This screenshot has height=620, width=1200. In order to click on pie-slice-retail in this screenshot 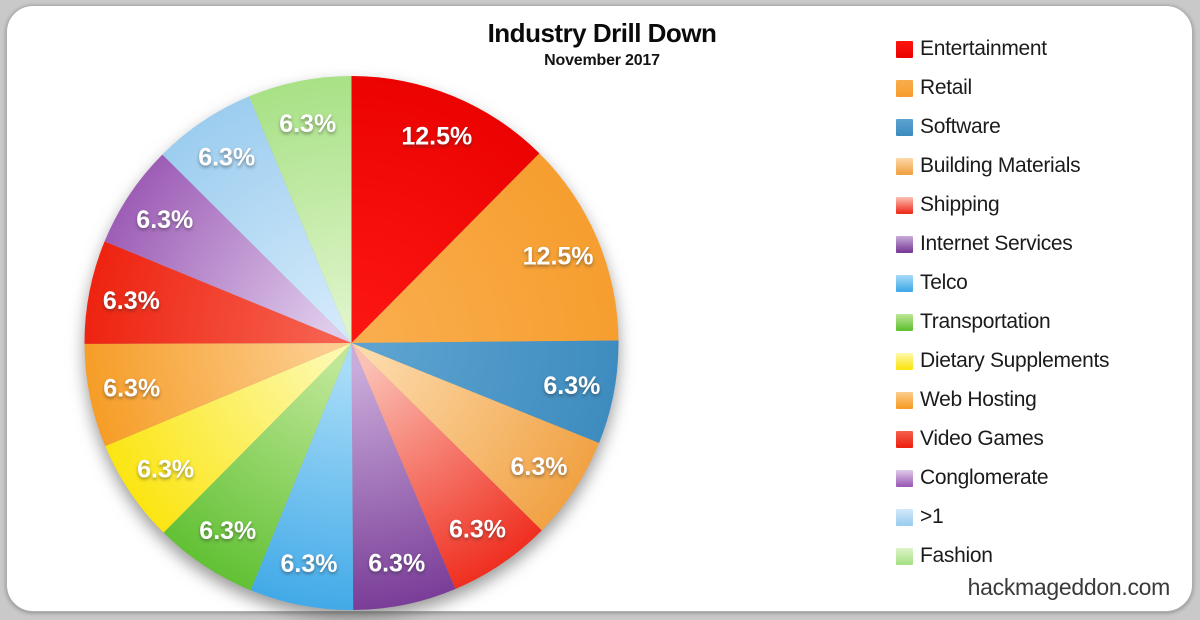, I will do `click(485, 248)`.